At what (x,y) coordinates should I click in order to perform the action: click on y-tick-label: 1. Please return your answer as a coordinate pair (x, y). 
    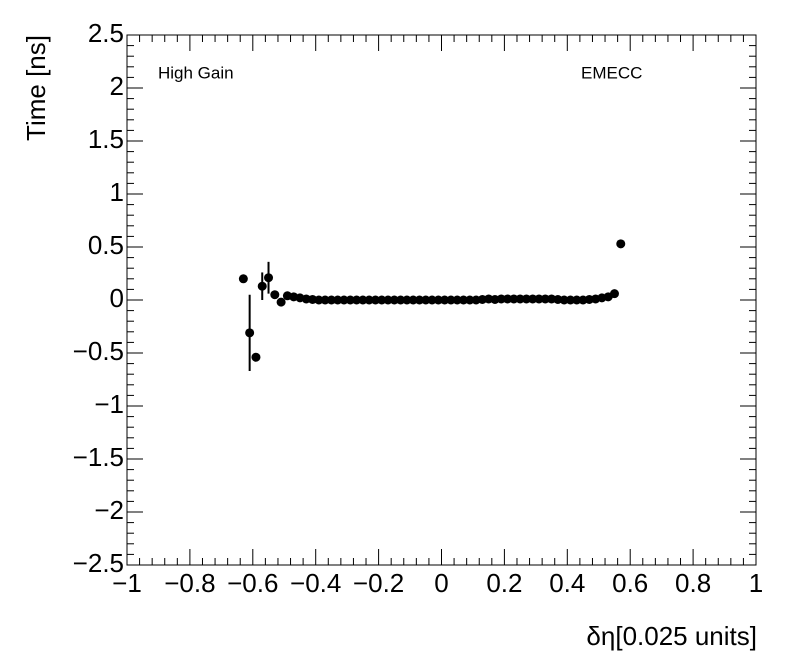
    Looking at the image, I should click on (117, 192).